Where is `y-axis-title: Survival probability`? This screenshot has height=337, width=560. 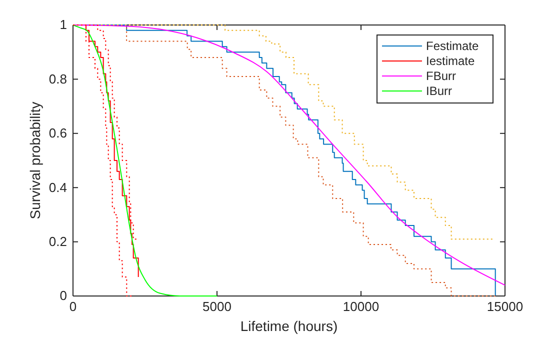 y-axis-title: Survival probability is located at coordinates (35, 161).